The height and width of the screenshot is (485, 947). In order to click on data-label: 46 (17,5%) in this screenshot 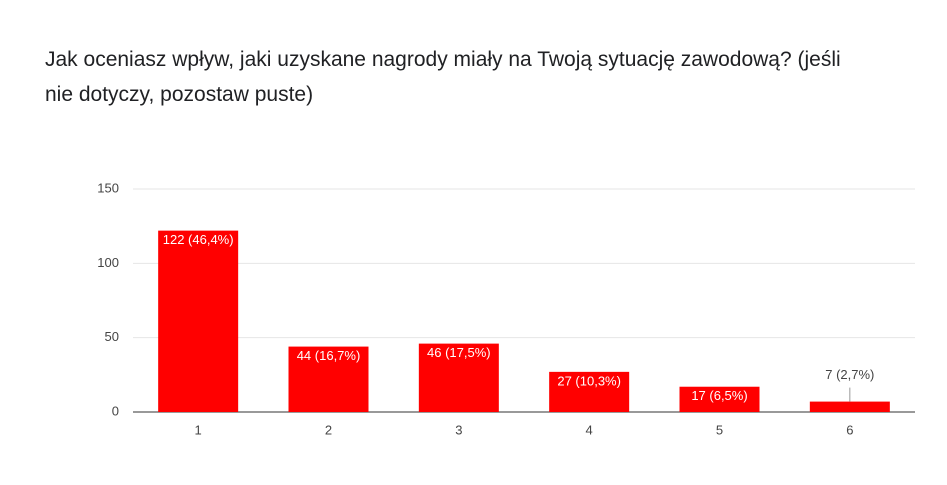, I will do `click(459, 352)`.